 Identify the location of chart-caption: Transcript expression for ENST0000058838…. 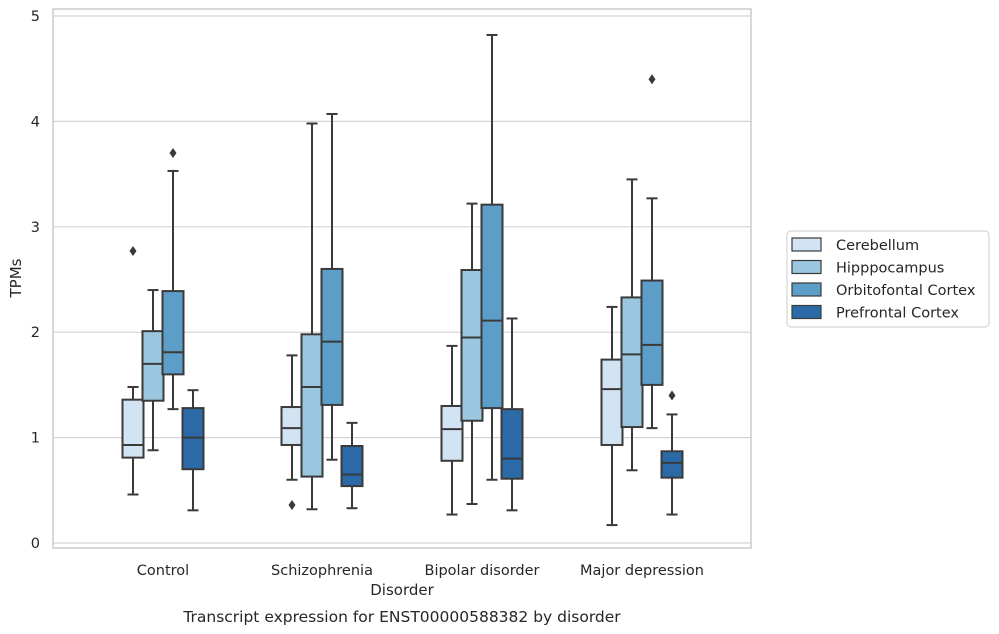
(401, 617).